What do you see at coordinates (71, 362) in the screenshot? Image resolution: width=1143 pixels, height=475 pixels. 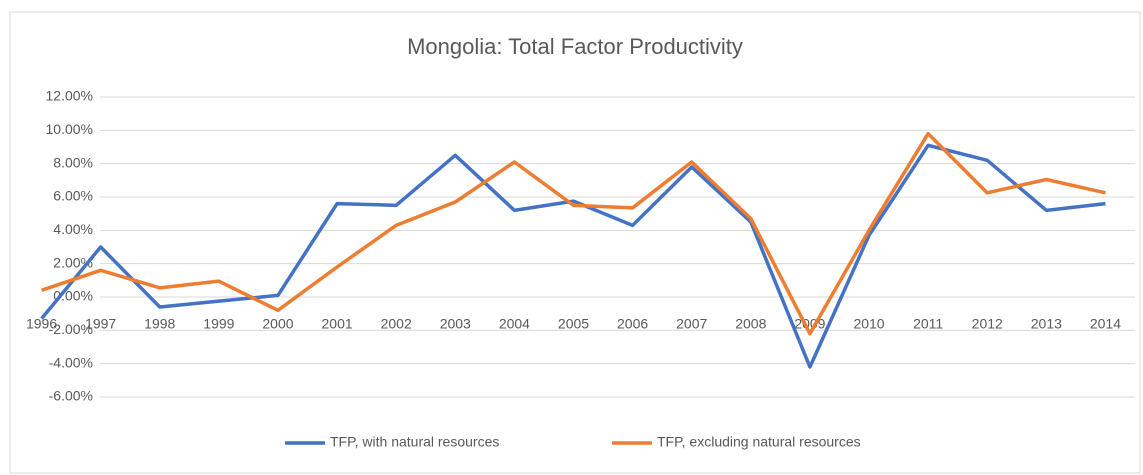 I see `y-tick-label: -4.00%` at bounding box center [71, 362].